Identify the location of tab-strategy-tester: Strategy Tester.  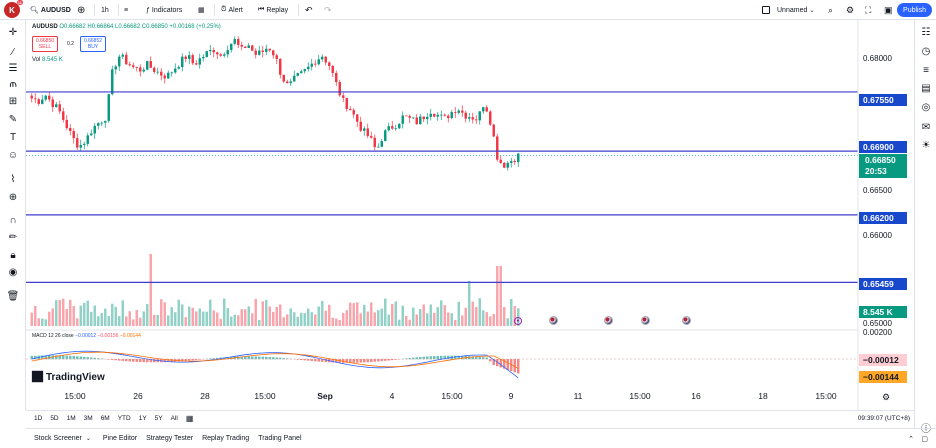
(170, 438).